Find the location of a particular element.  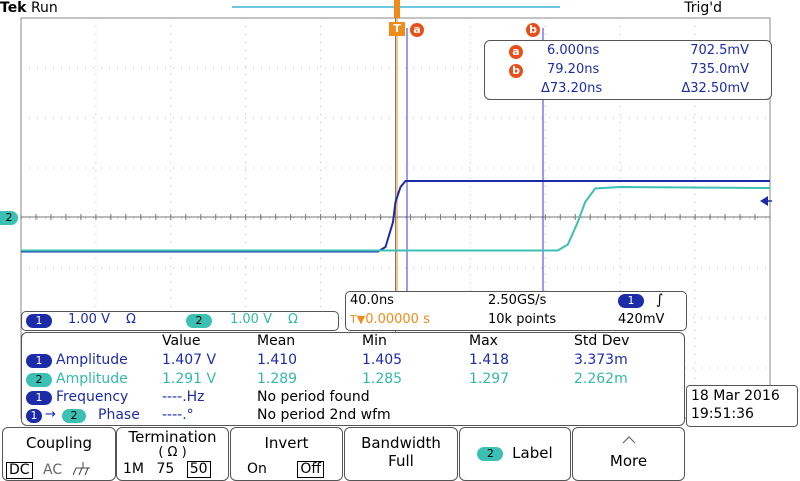

measurement-value: 1.407 V is located at coordinates (189, 360).